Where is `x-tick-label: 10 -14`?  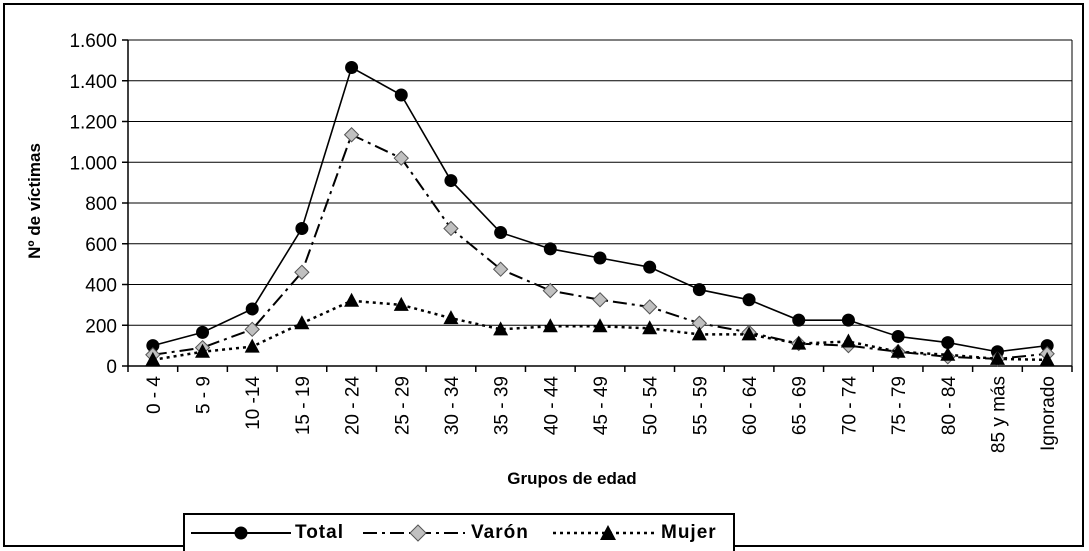
x-tick-label: 10 -14 is located at coordinates (253, 403).